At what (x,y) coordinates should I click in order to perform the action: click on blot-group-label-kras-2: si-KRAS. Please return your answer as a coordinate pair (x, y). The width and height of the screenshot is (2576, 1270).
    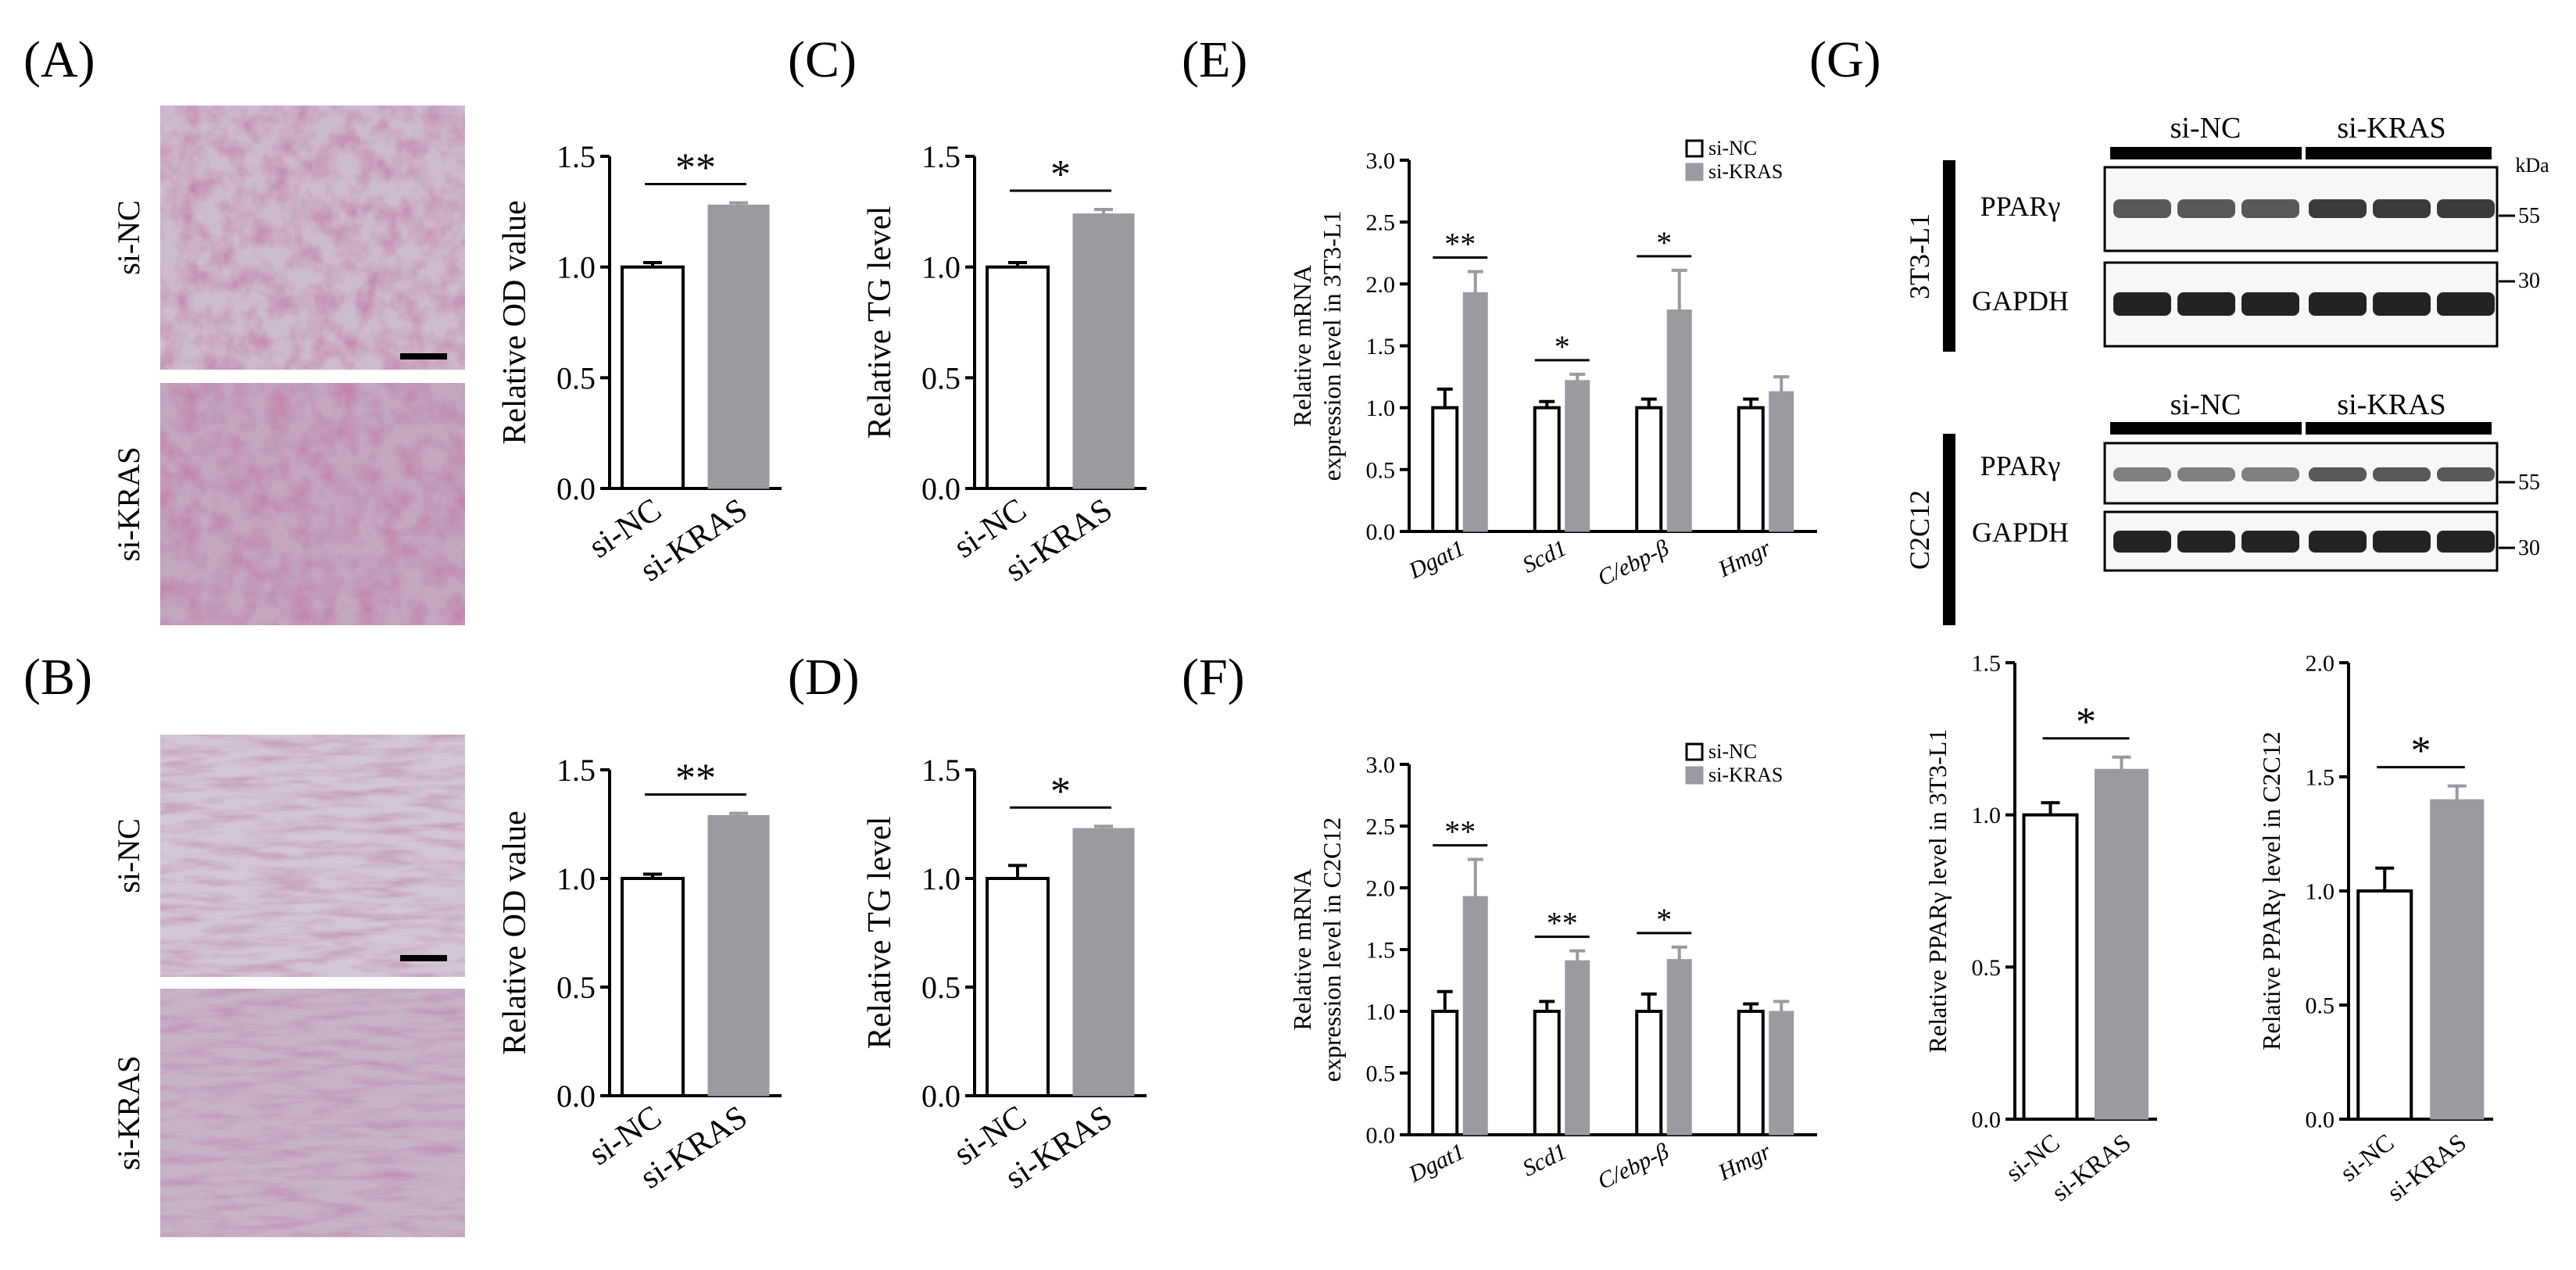
    Looking at the image, I should click on (2391, 404).